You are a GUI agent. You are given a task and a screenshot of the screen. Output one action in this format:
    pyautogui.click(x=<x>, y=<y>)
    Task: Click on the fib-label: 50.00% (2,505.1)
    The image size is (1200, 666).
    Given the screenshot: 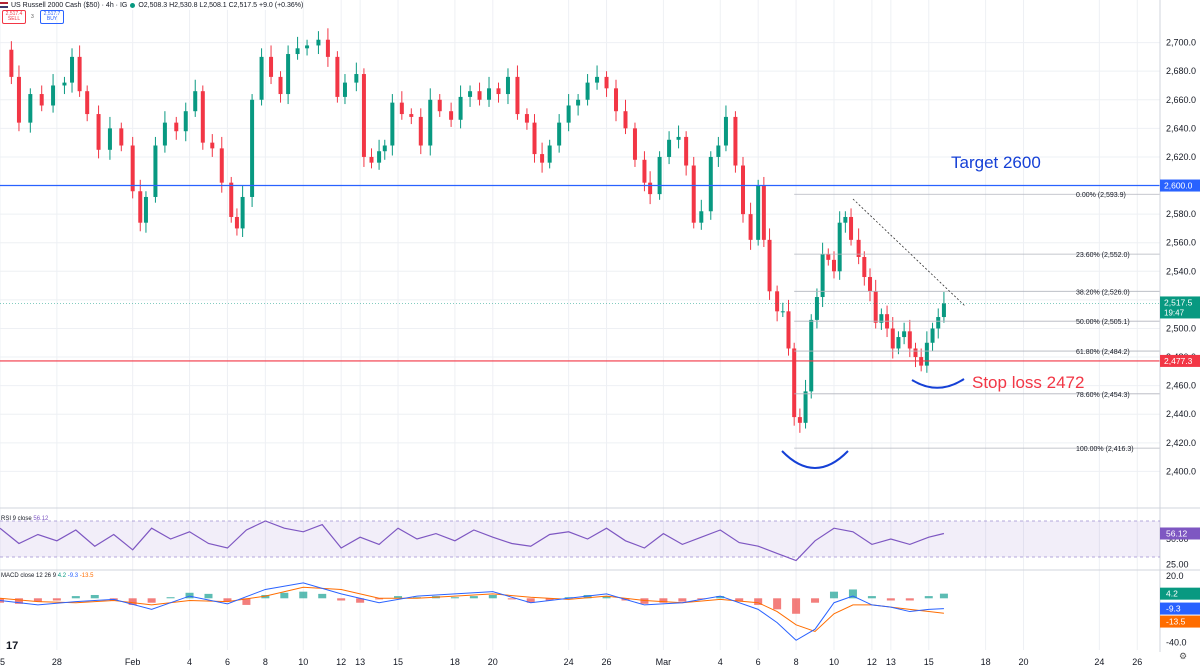 What is the action you would take?
    pyautogui.click(x=1103, y=322)
    